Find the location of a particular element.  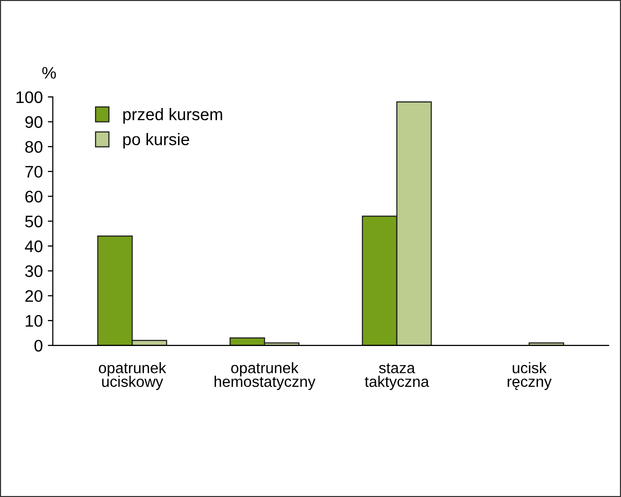

y-tick-label: 70 is located at coordinates (33, 172).